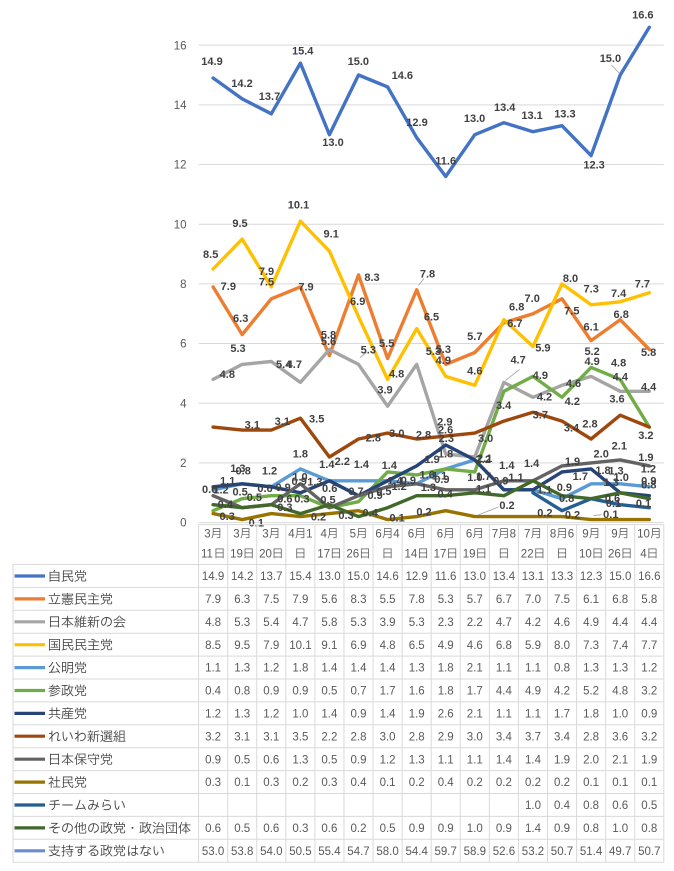 This screenshot has height=871, width=674. I want to click on svg-text: 6.5, so click(431, 318).